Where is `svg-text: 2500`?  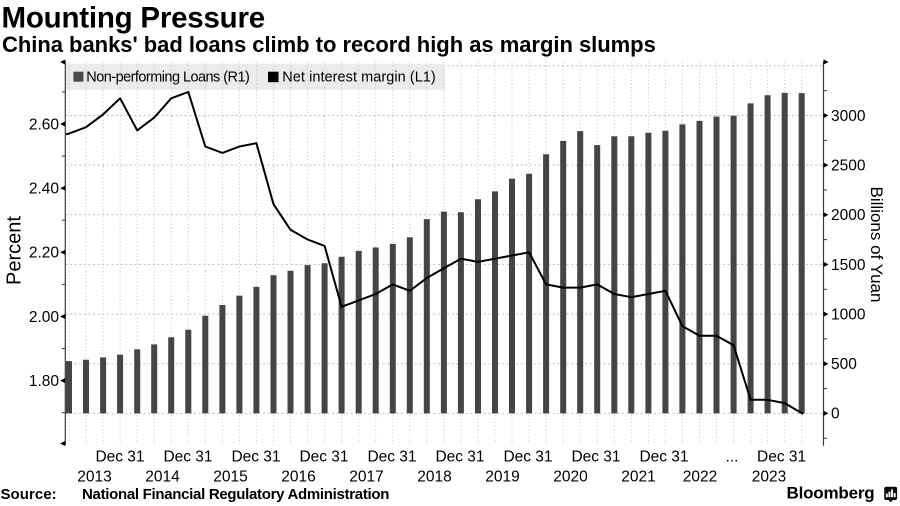 svg-text: 2500 is located at coordinates (848, 165).